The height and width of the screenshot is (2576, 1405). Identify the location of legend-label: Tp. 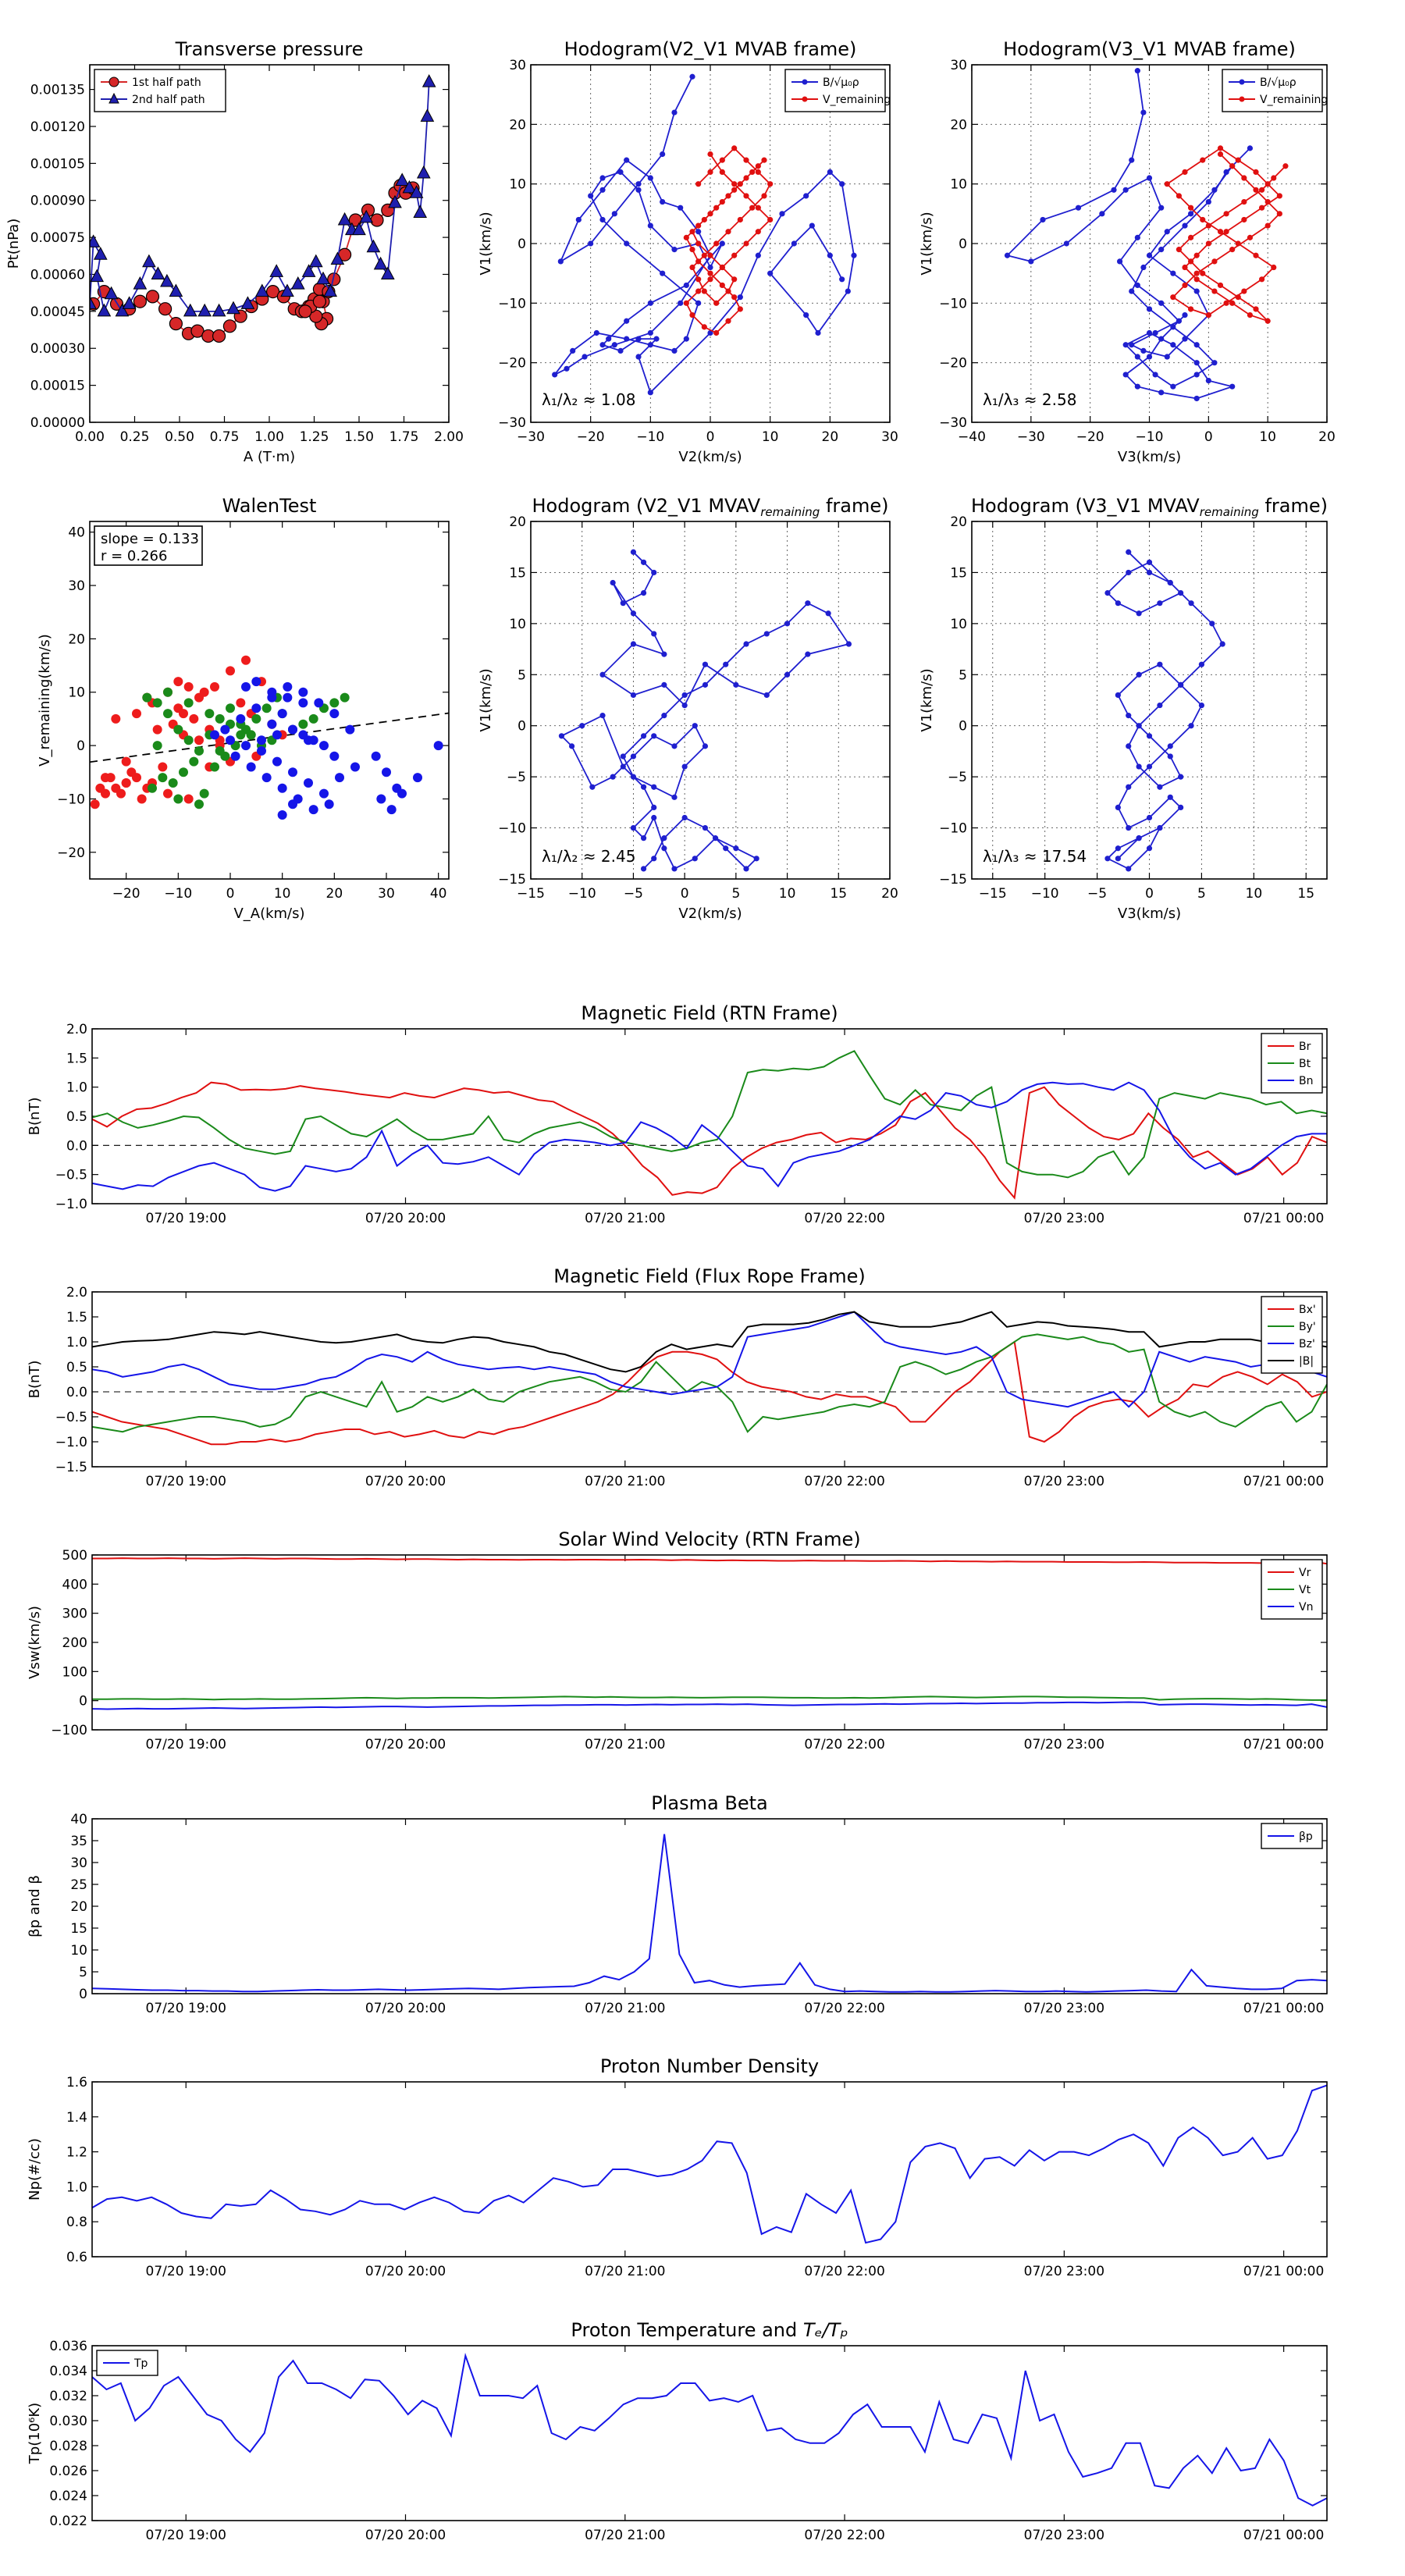
(140, 2363).